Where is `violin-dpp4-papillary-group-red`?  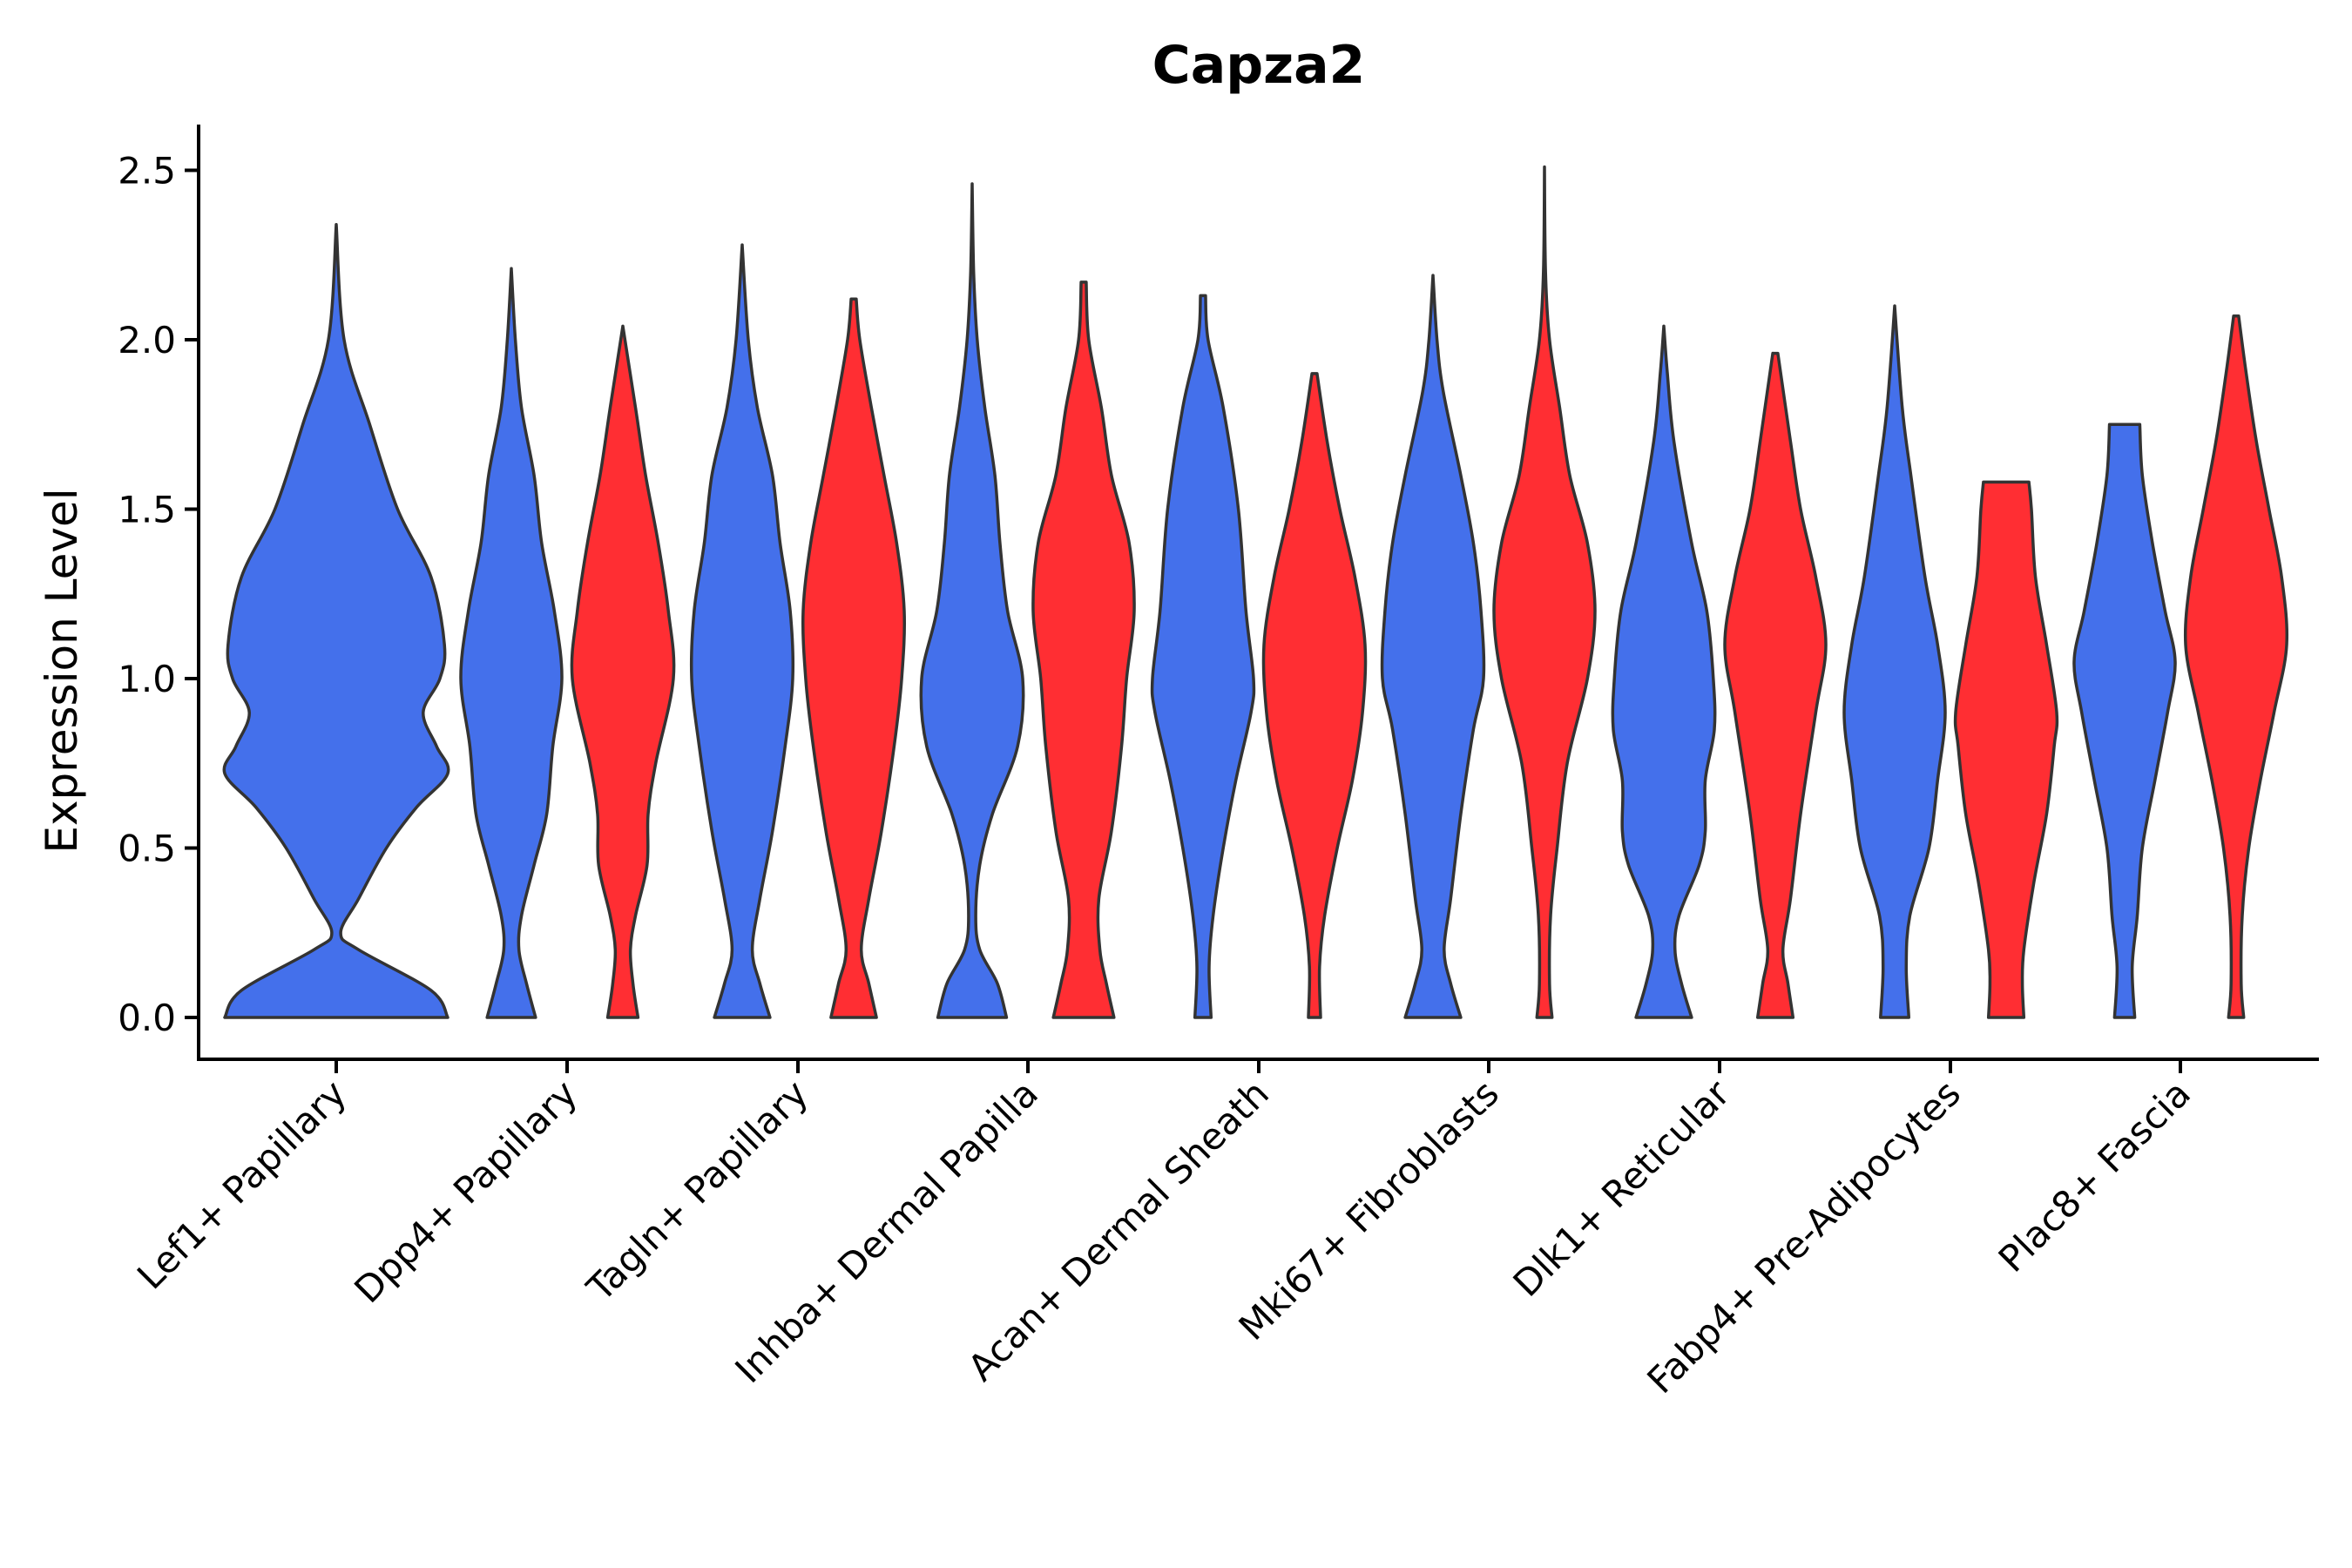 violin-dpp4-papillary-group-red is located at coordinates (623, 672).